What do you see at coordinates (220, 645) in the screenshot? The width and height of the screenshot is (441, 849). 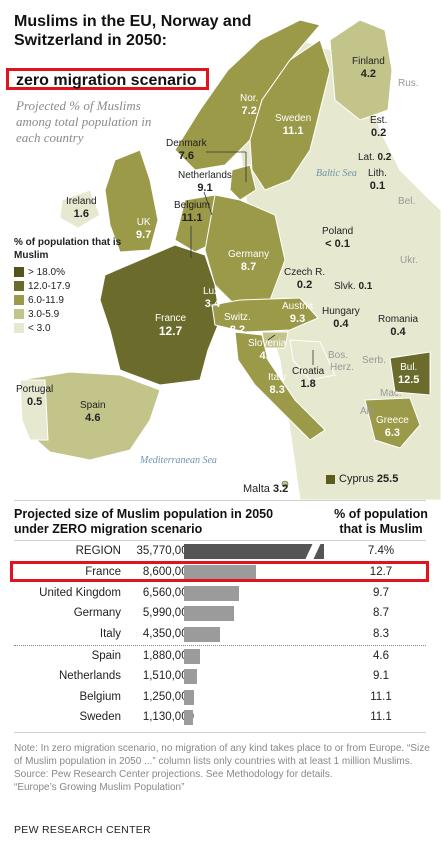 I see `million-divider` at bounding box center [220, 645].